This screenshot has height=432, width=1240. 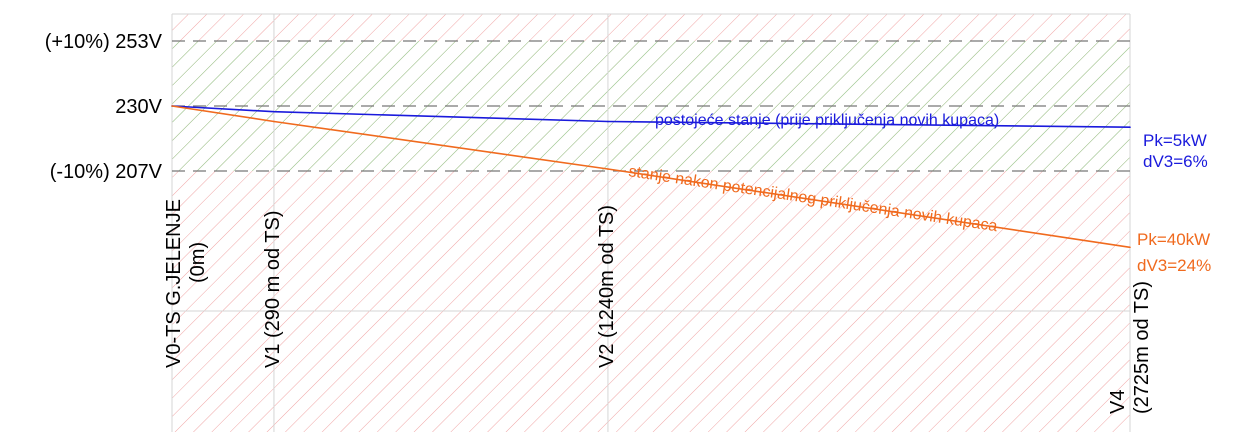 I want to click on y-tick-label: 230V, so click(x=138, y=107).